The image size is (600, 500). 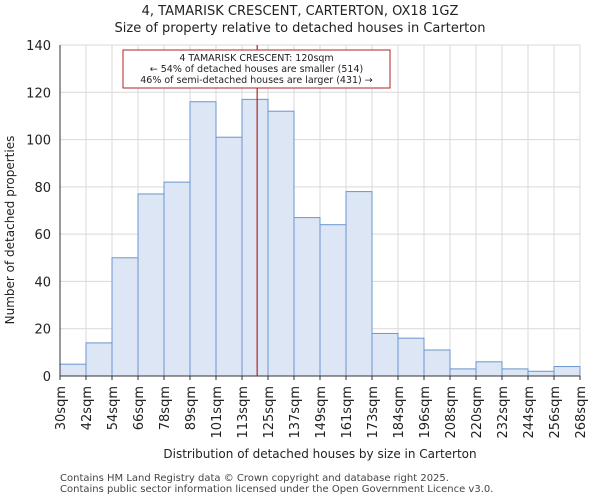 I want to click on x-tick-label: 101sqm, so click(x=217, y=412).